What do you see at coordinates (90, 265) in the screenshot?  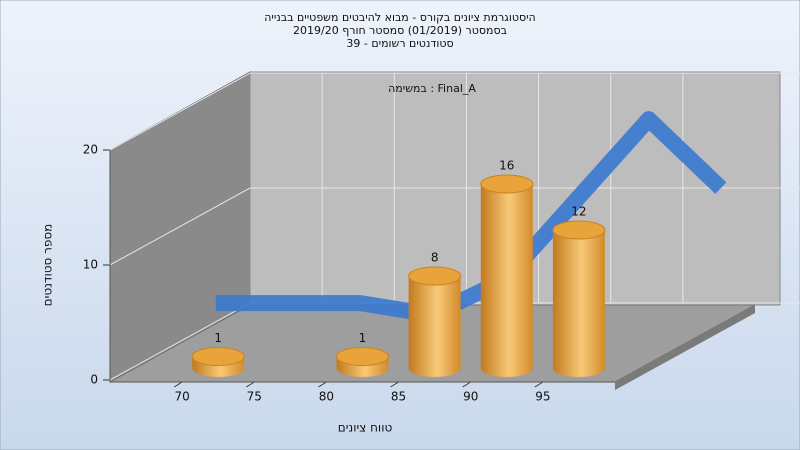 I see `y-tick-label: 10` at bounding box center [90, 265].